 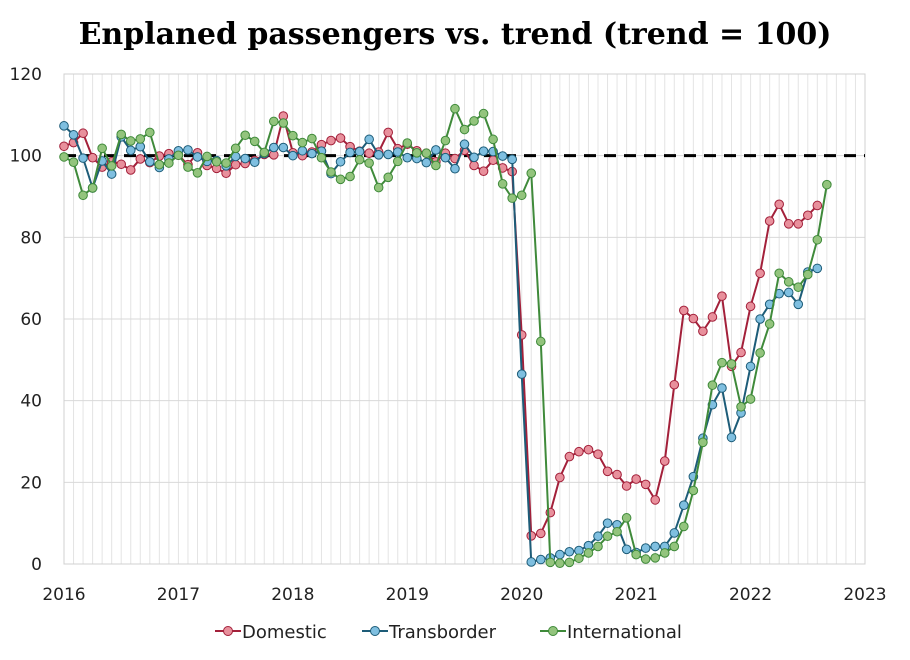 I want to click on legend-label-international: International, so click(x=624, y=632).